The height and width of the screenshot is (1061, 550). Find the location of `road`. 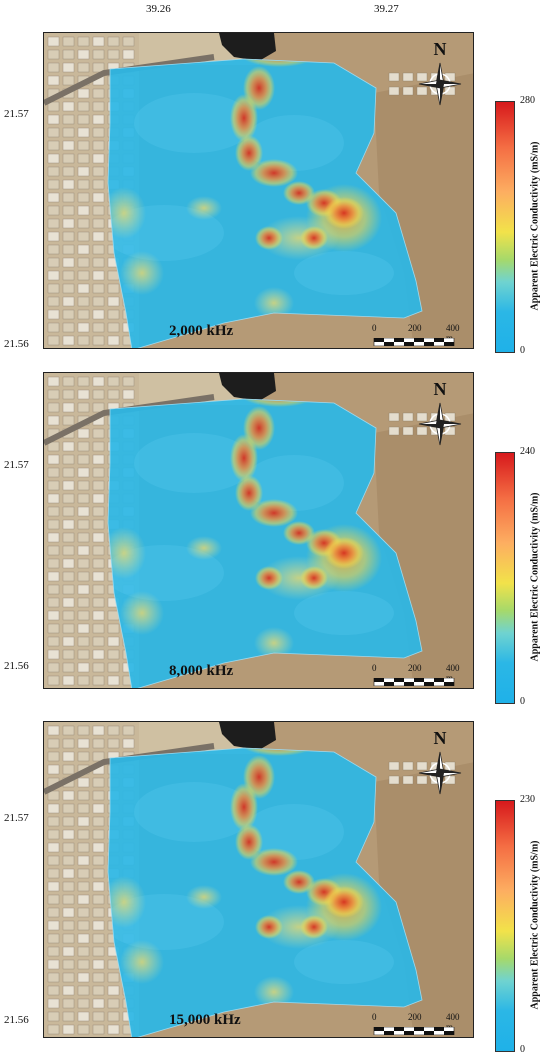

road is located at coordinates (129, 769).